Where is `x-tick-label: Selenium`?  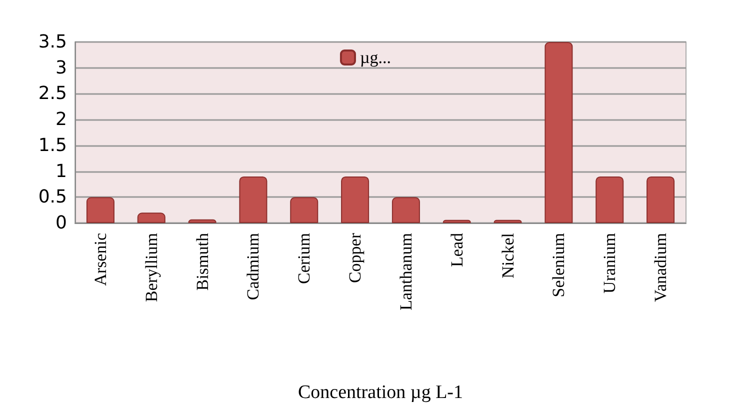
x-tick-label: Selenium is located at coordinates (558, 265).